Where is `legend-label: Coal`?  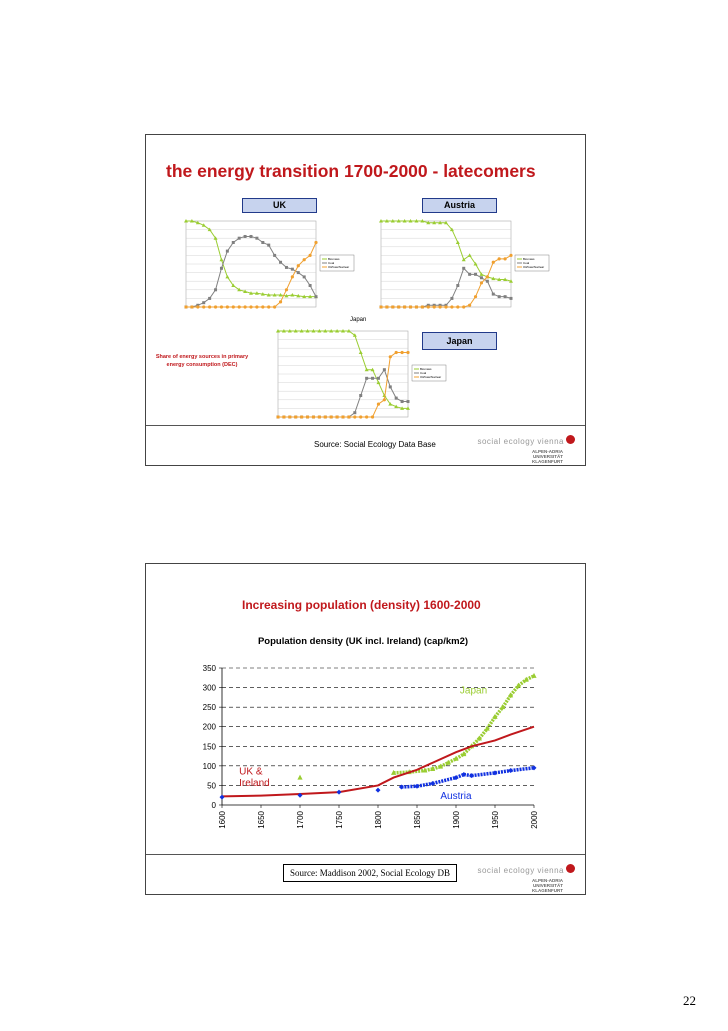
legend-label: Coal is located at coordinates (423, 373).